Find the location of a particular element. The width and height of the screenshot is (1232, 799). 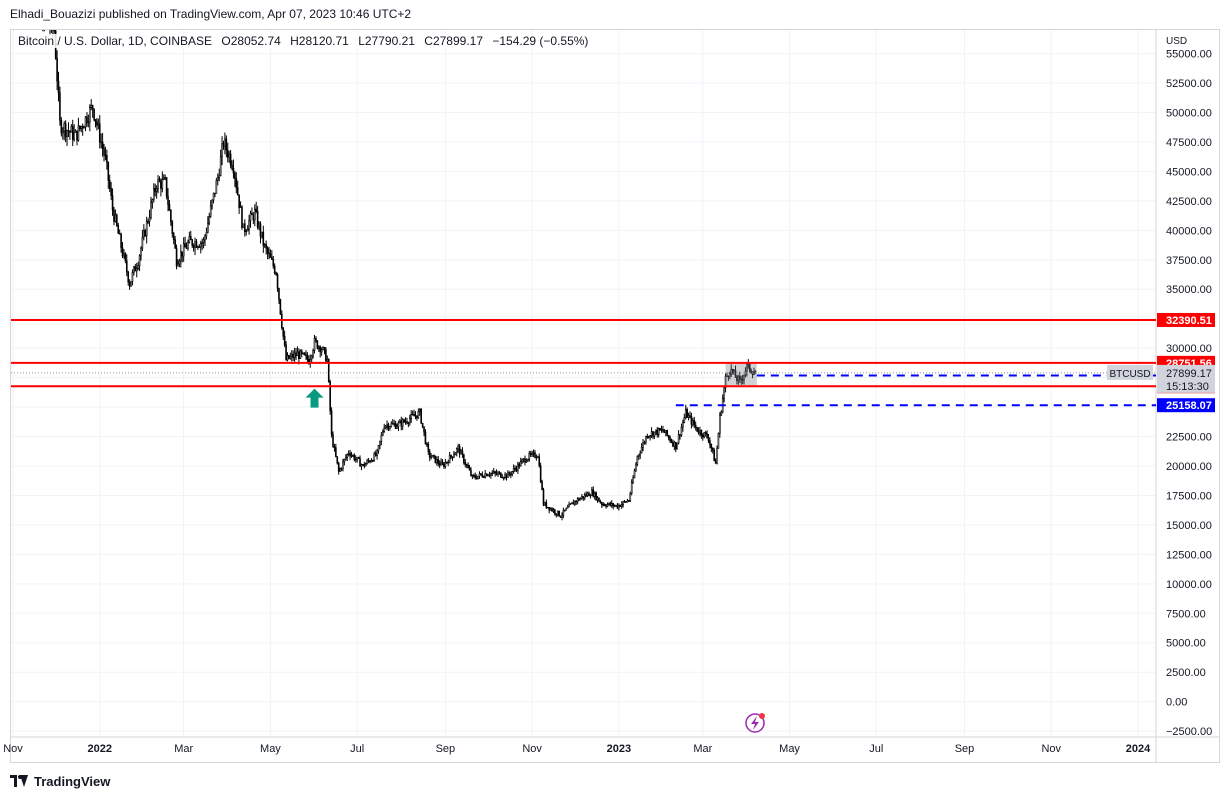

time-tick-label: Jul is located at coordinates (876, 749).